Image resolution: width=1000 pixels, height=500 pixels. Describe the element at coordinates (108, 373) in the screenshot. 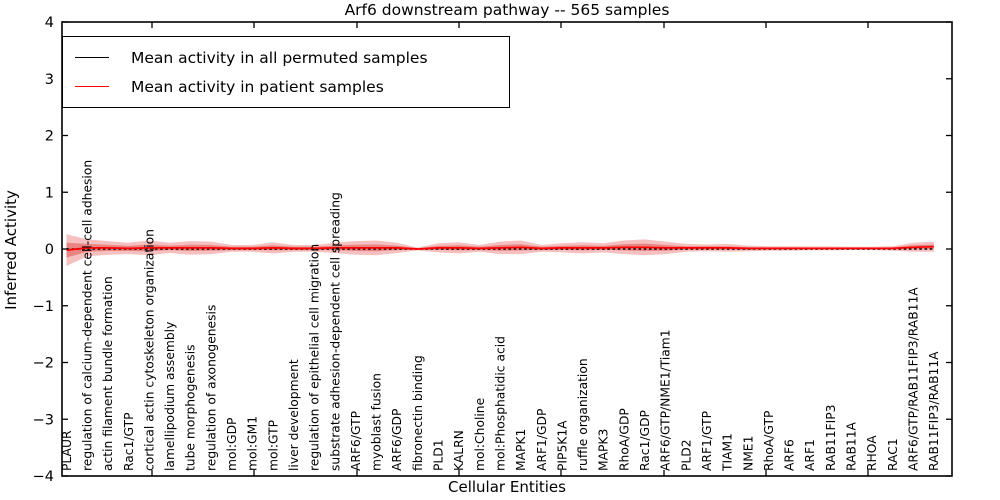

I see `x-category-label: actin filament bundle formation` at that location.